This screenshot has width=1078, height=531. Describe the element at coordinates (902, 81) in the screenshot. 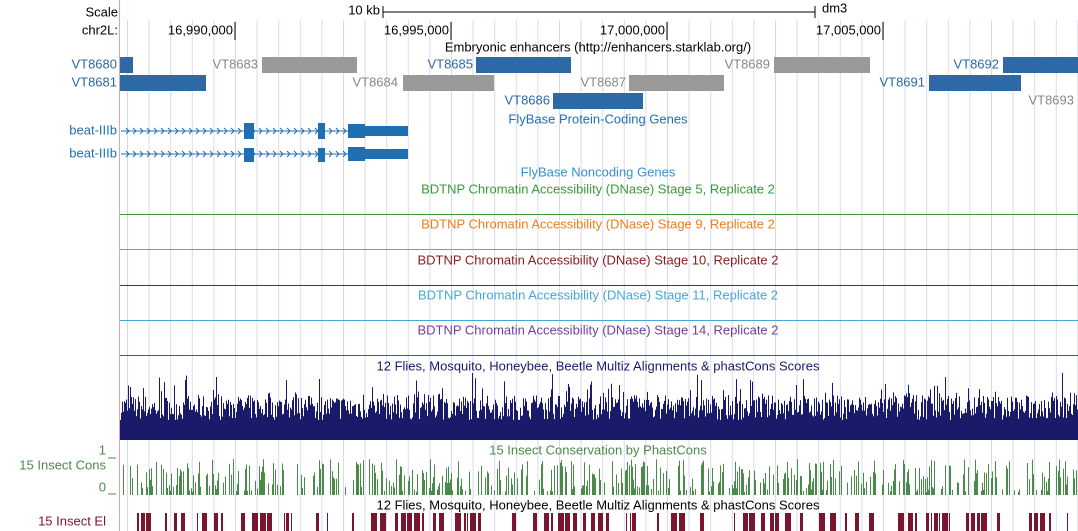

I see `enhancer-label: VT8691` at that location.